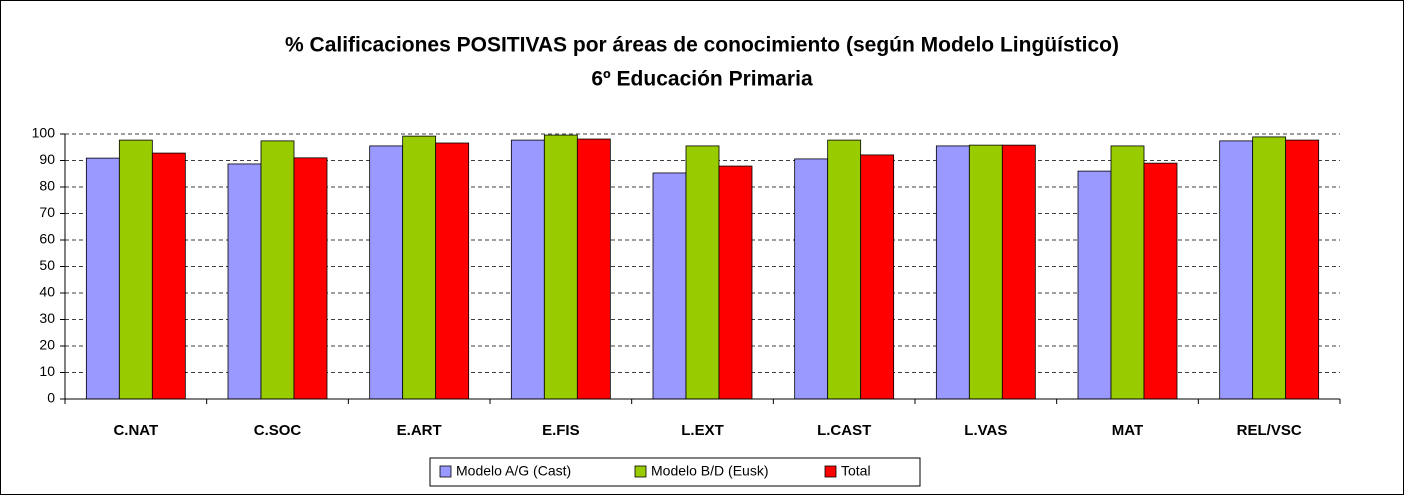  Describe the element at coordinates (47, 239) in the screenshot. I see `y-tick-label: 60` at that location.